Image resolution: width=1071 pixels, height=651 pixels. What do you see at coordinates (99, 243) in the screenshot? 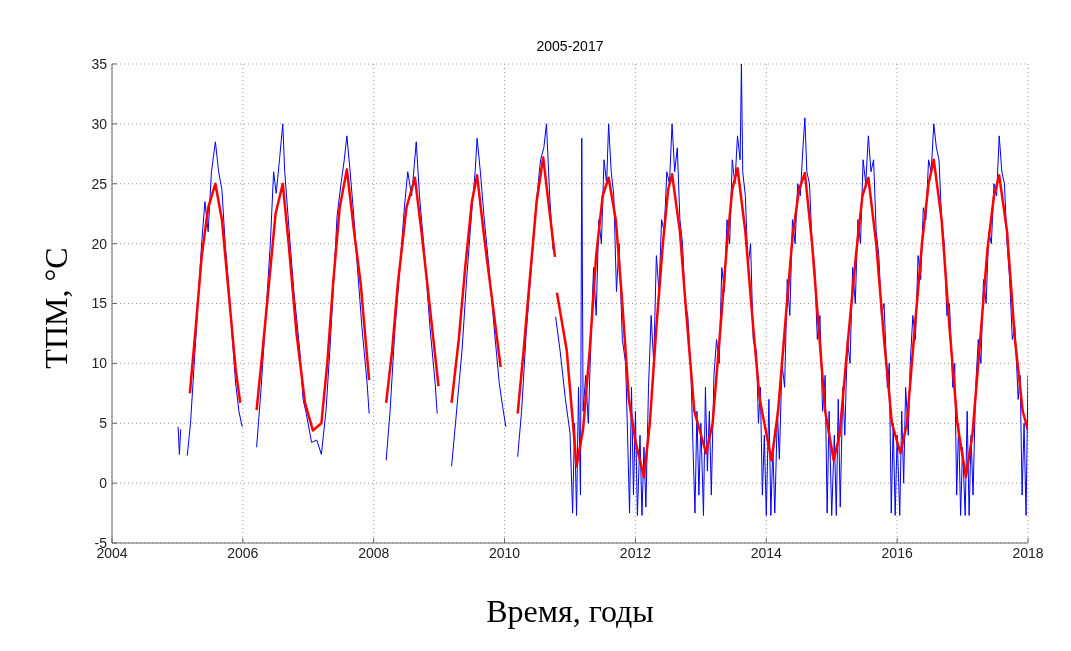
I see `y-tick-label: 20` at bounding box center [99, 243].